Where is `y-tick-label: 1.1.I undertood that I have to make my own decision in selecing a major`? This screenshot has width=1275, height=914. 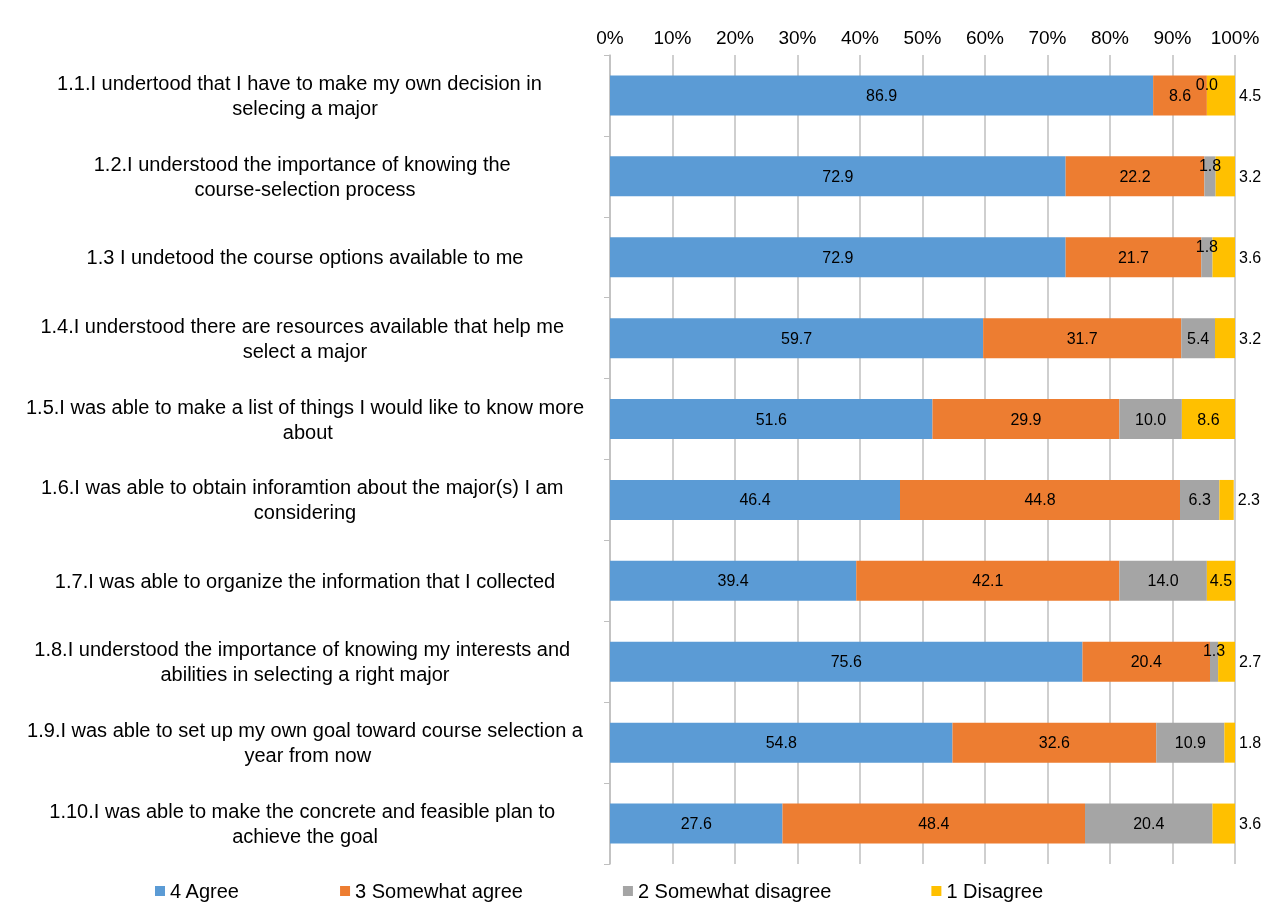 y-tick-label: 1.1.I undertood that I have to make my own decision in selecing a major is located at coordinates (305, 95).